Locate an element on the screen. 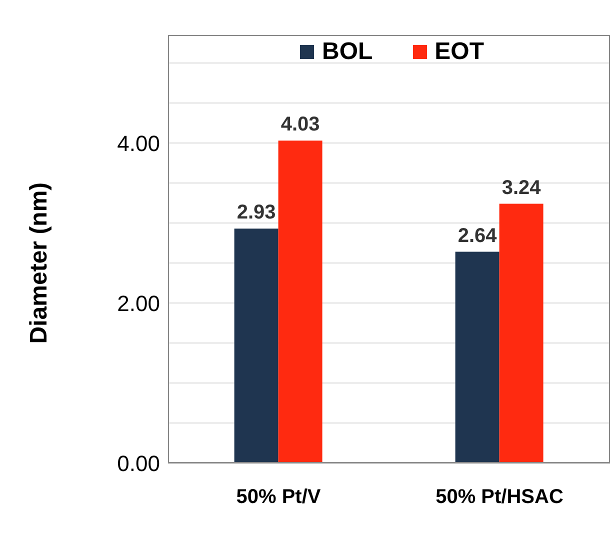  legend-label: EOT is located at coordinates (459, 52).